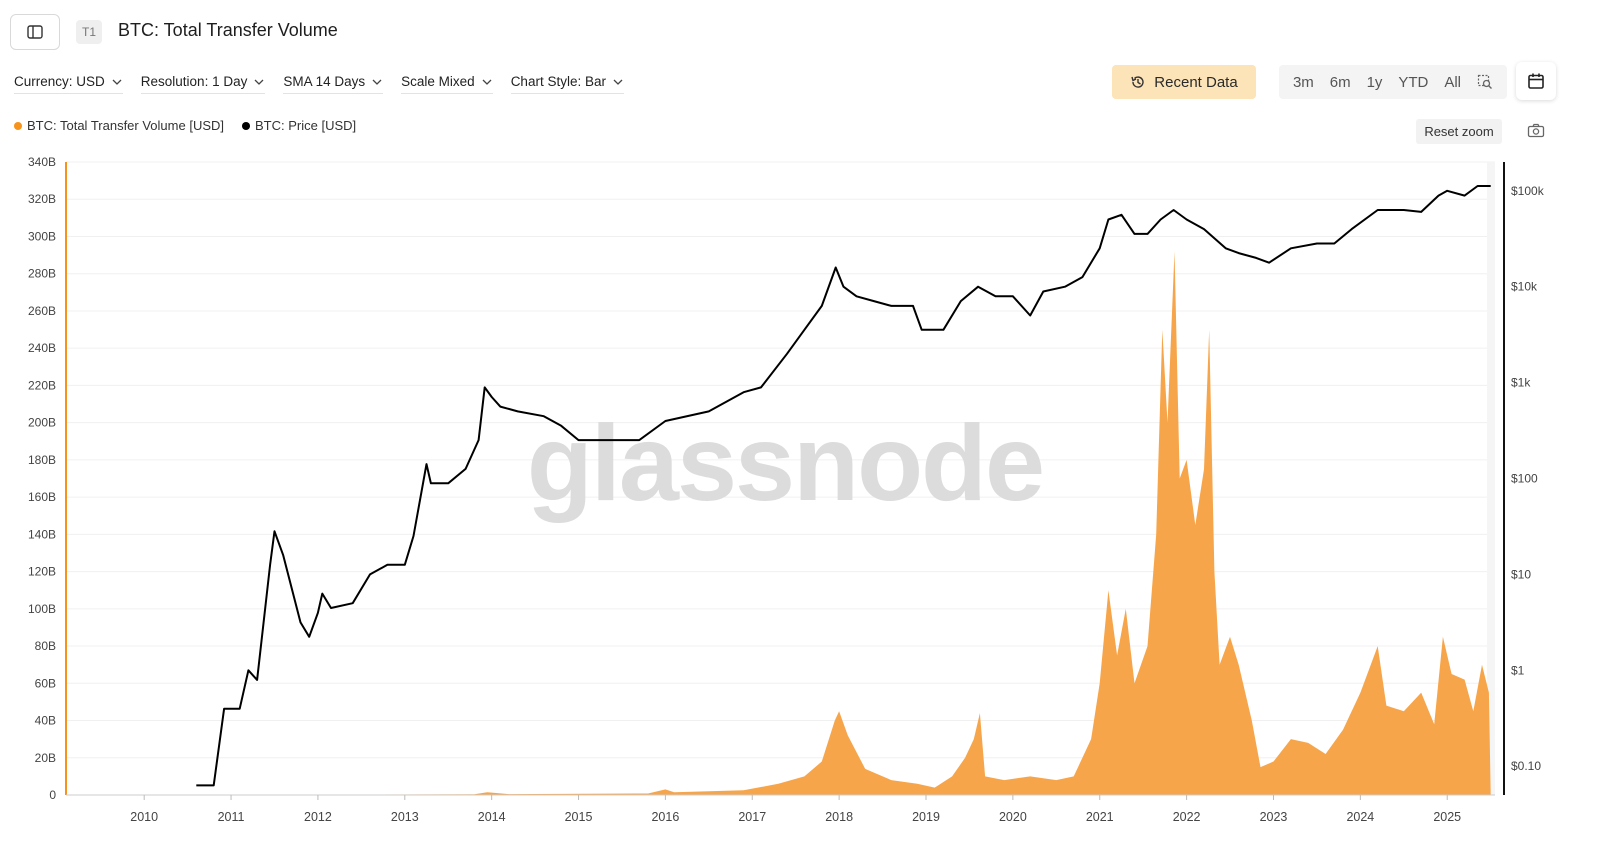 This screenshot has width=1600, height=859. I want to click on resolution-label: Resolution: 1 Day, so click(194, 81).